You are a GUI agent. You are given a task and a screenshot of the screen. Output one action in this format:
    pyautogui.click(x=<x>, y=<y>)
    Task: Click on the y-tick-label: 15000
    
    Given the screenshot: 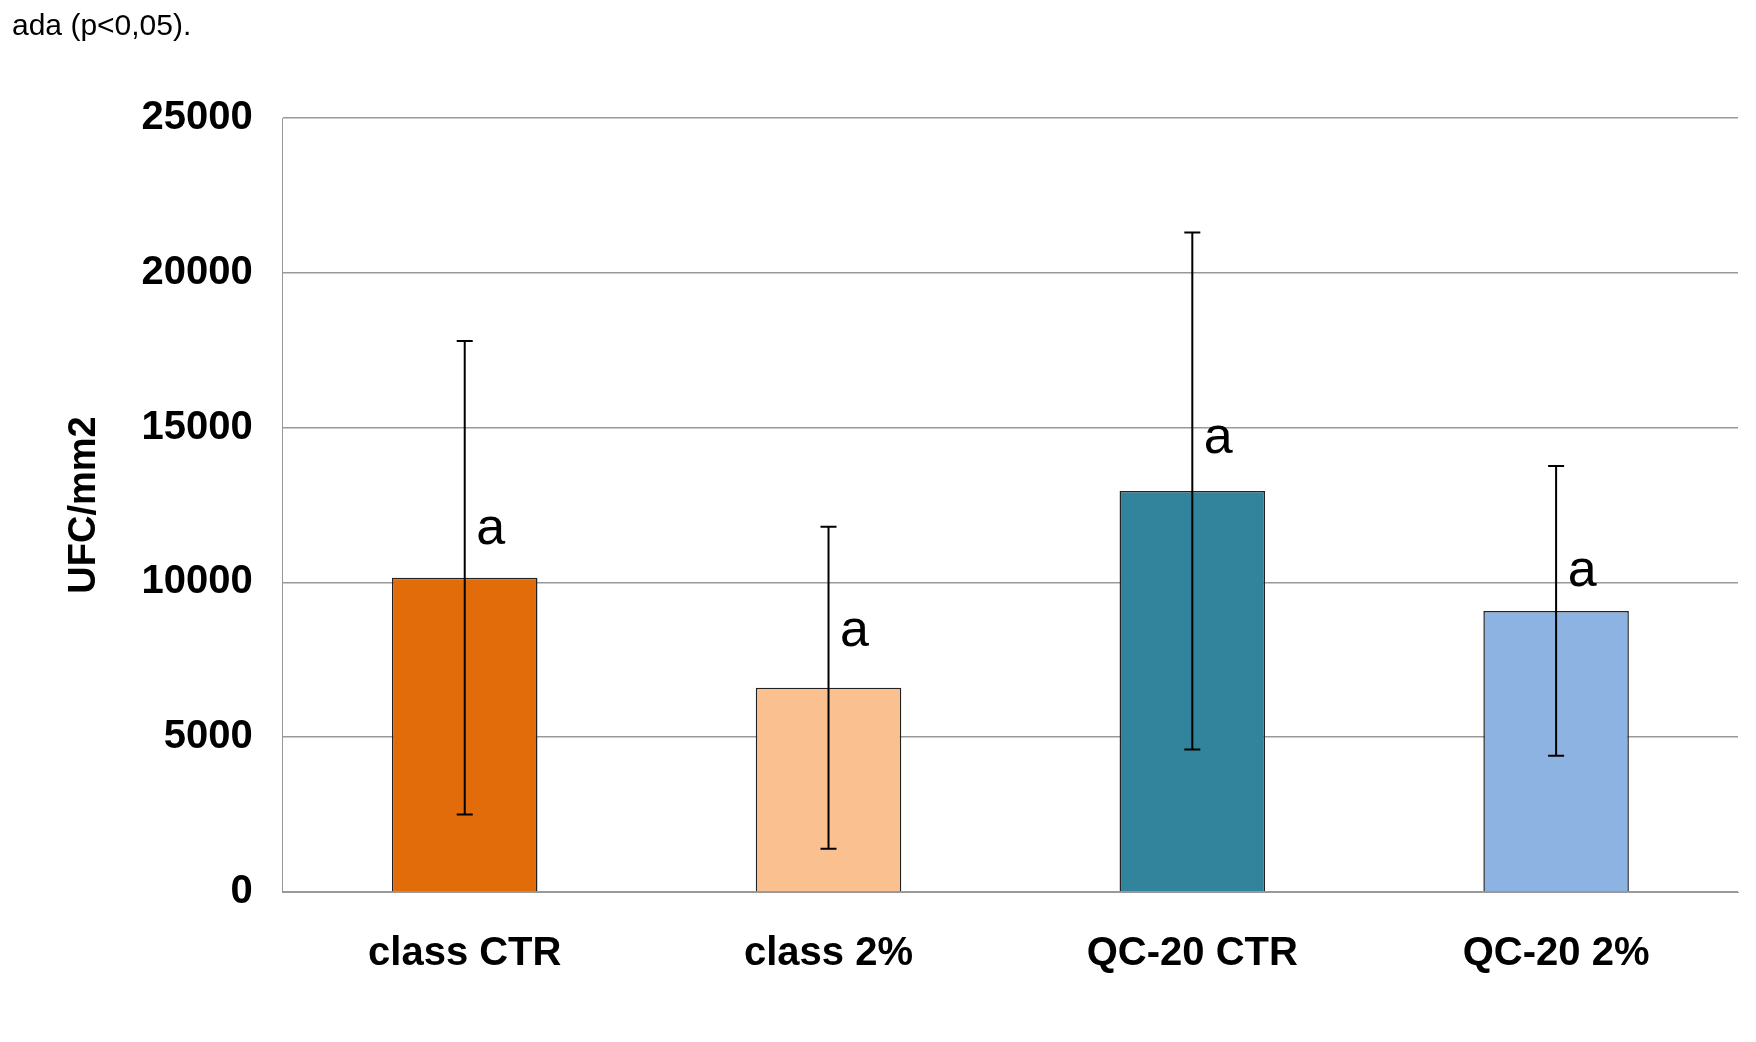 What is the action you would take?
    pyautogui.click(x=197, y=424)
    